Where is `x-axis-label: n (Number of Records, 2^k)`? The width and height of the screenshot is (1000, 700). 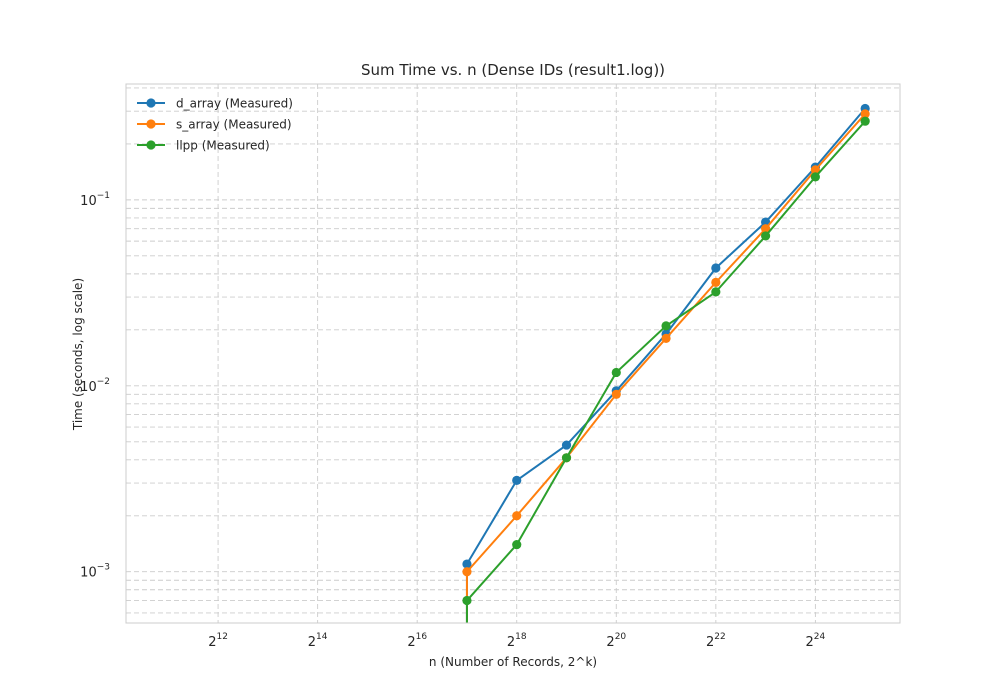
x-axis-label: n (Number of Records, 2^k) is located at coordinates (513, 662).